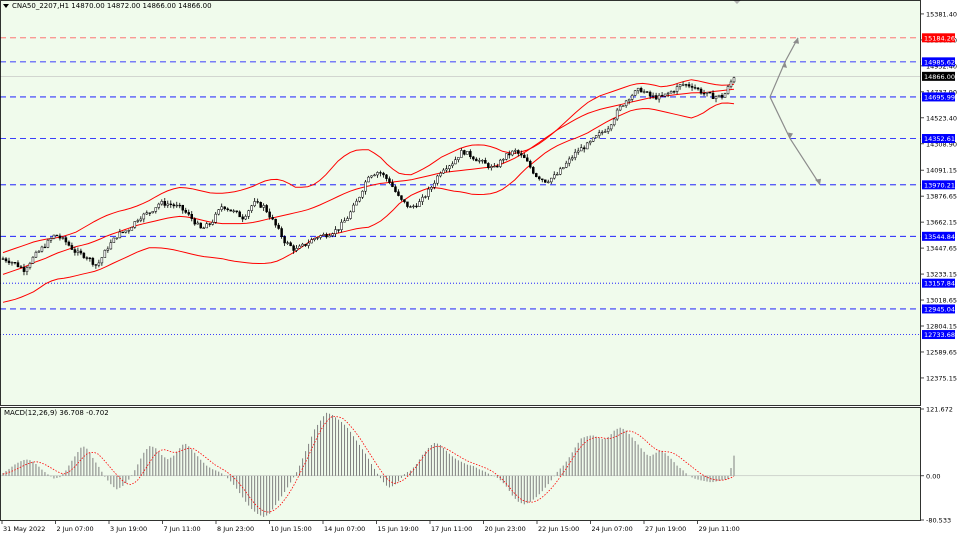  I want to click on projection-mid-down-arrowhead, so click(790, 135).